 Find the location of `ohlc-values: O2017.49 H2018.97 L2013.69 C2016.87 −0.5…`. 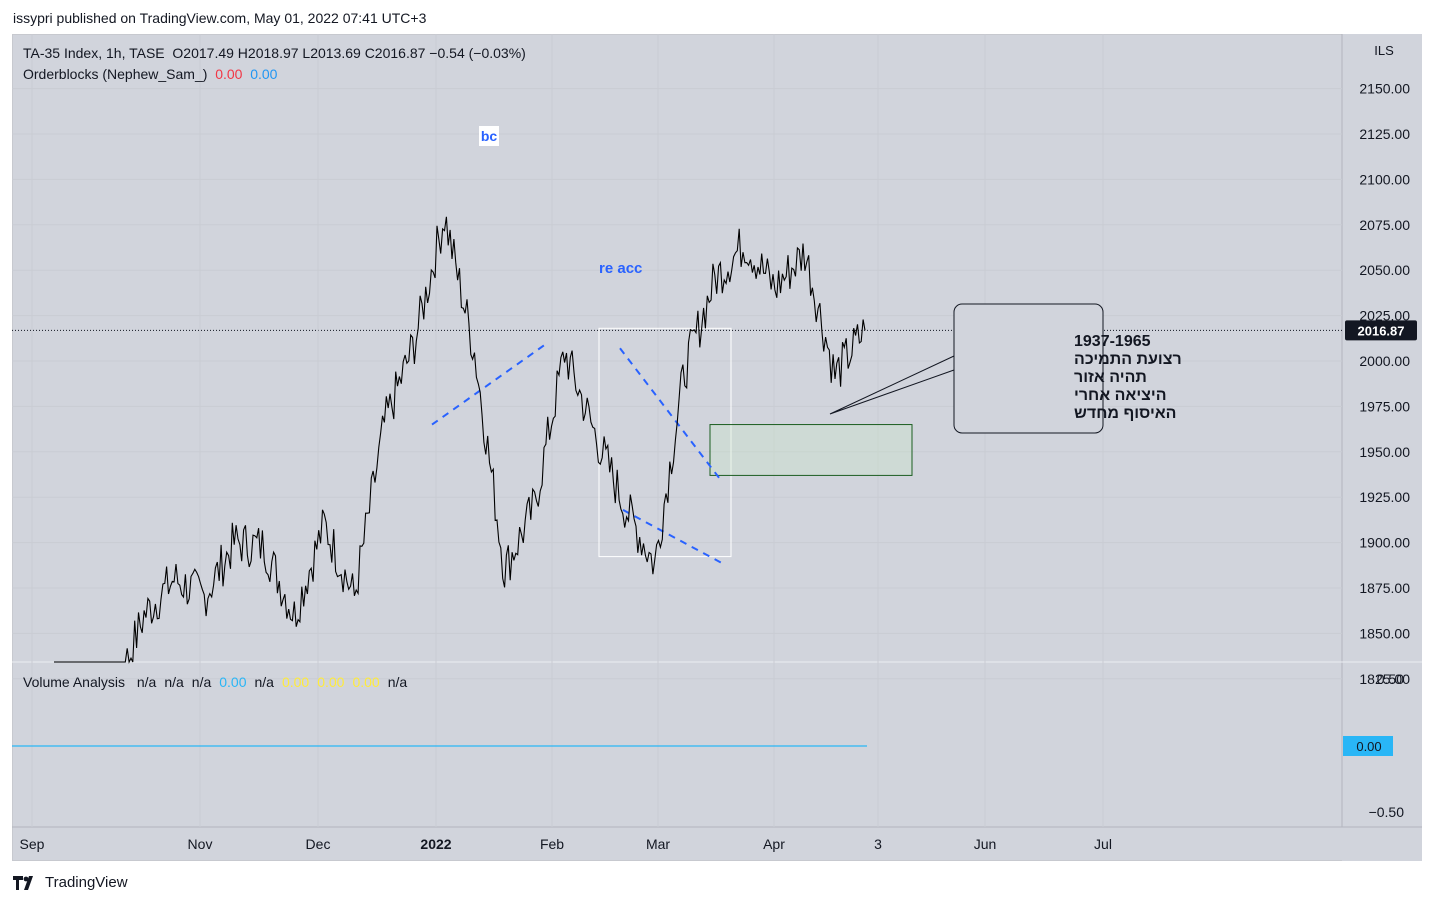

ohlc-values: O2017.49 H2018.97 L2013.69 C2016.87 −0.5… is located at coordinates (349, 53).